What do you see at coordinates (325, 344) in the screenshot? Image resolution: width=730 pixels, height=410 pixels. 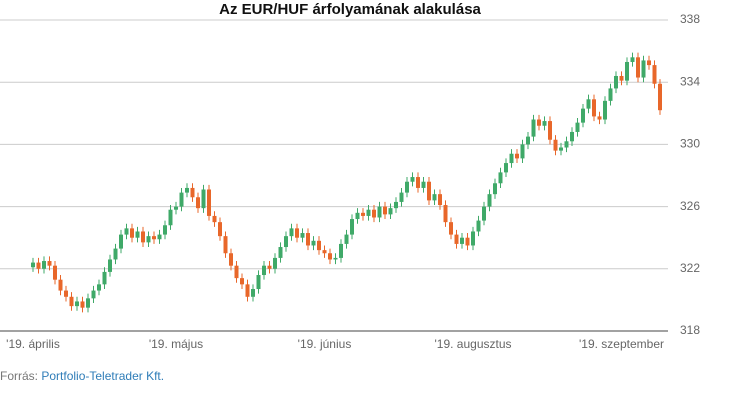 I see `x-tick-label: '19. június` at bounding box center [325, 344].